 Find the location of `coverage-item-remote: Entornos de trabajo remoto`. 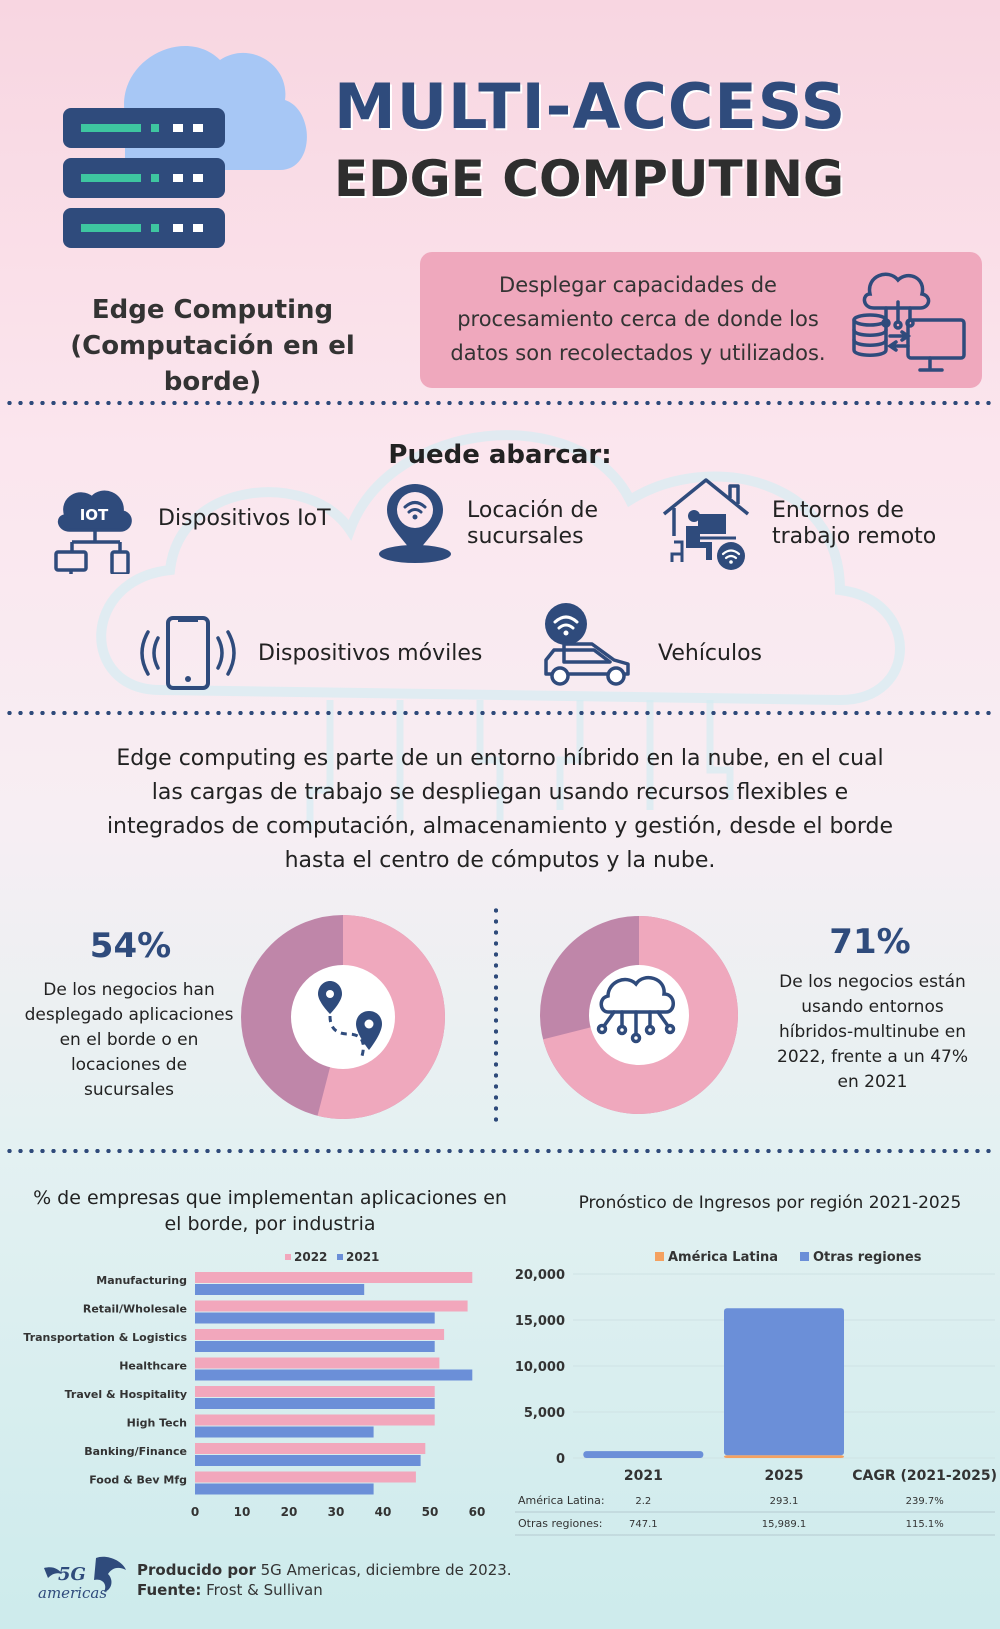

coverage-item-remote: Entornos de trabajo remoto is located at coordinates (854, 524).